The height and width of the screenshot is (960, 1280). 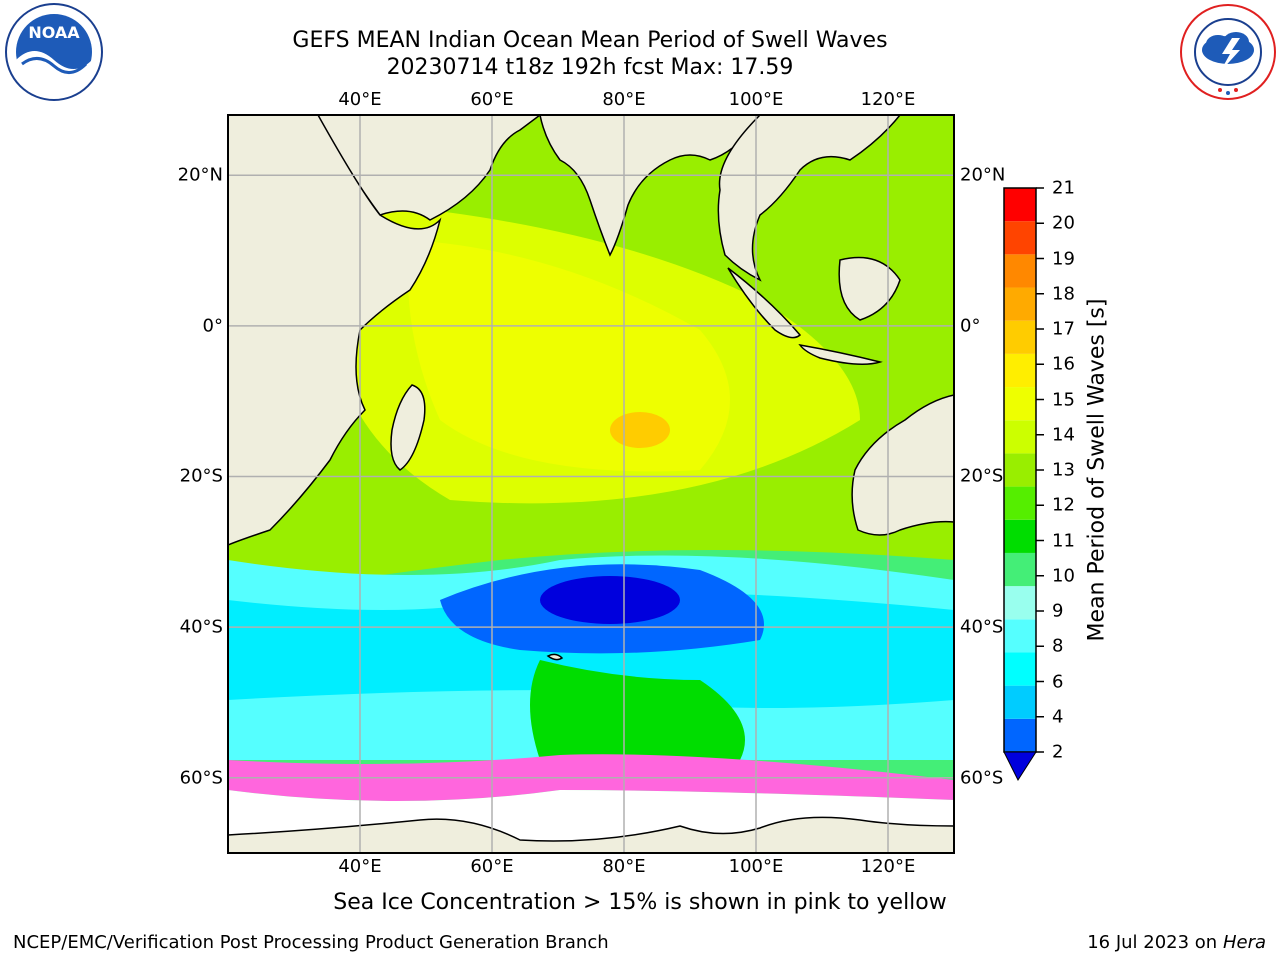 What do you see at coordinates (1063, 258) in the screenshot?
I see `colorbar-tick-label: 19` at bounding box center [1063, 258].